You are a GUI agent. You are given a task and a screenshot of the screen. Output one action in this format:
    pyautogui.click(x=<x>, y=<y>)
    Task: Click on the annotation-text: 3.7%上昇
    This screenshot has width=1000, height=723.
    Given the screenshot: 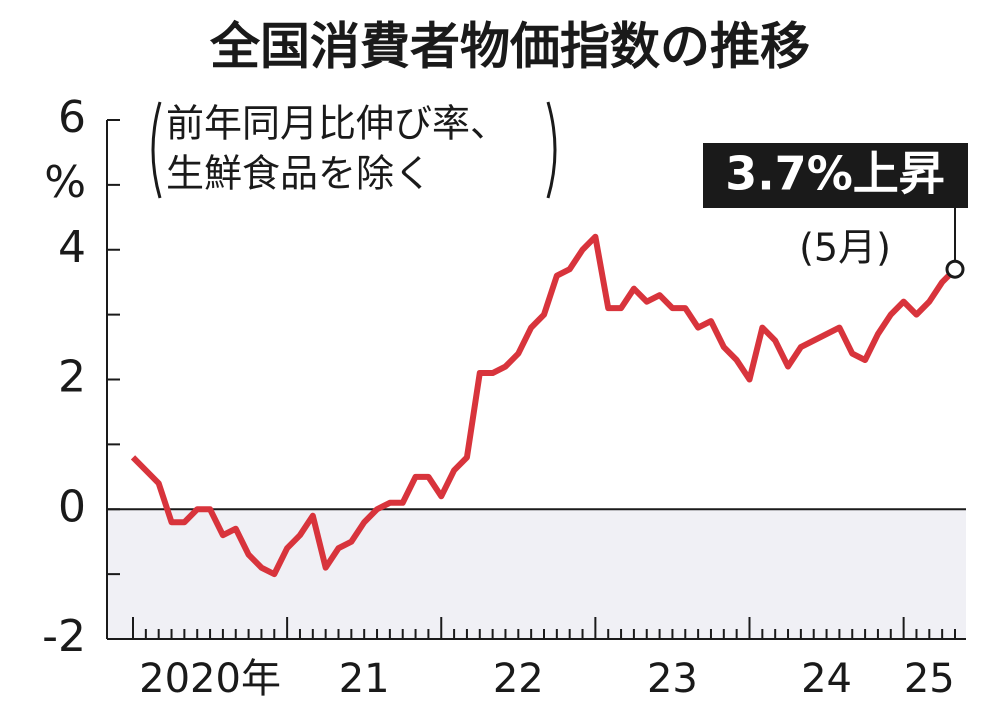 What is the action you would take?
    pyautogui.click(x=835, y=174)
    